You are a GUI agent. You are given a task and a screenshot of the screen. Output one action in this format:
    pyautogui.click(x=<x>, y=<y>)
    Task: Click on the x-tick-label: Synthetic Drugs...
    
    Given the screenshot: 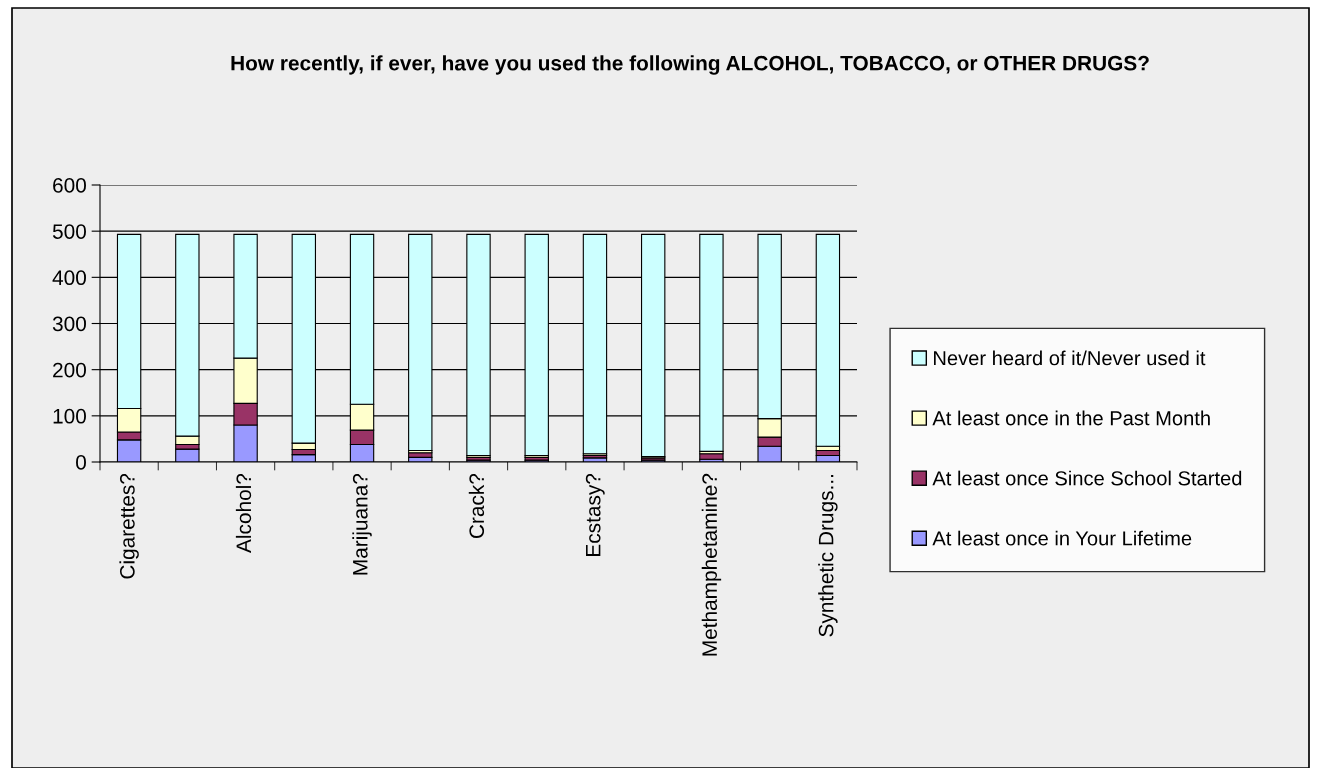 What is the action you would take?
    pyautogui.click(x=828, y=556)
    